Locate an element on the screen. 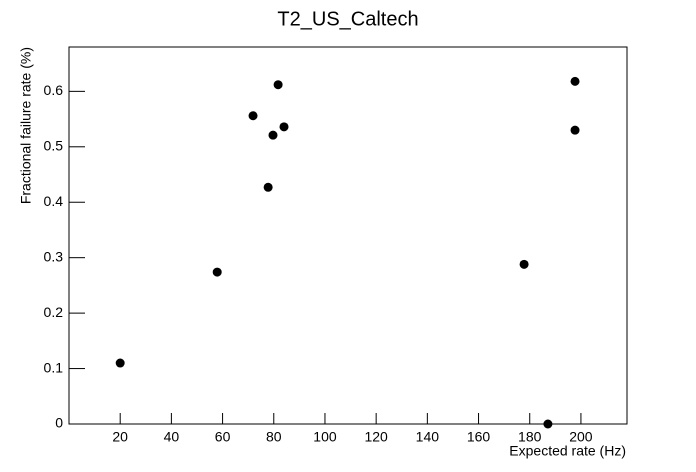  x-tick-label: 60 is located at coordinates (223, 437).